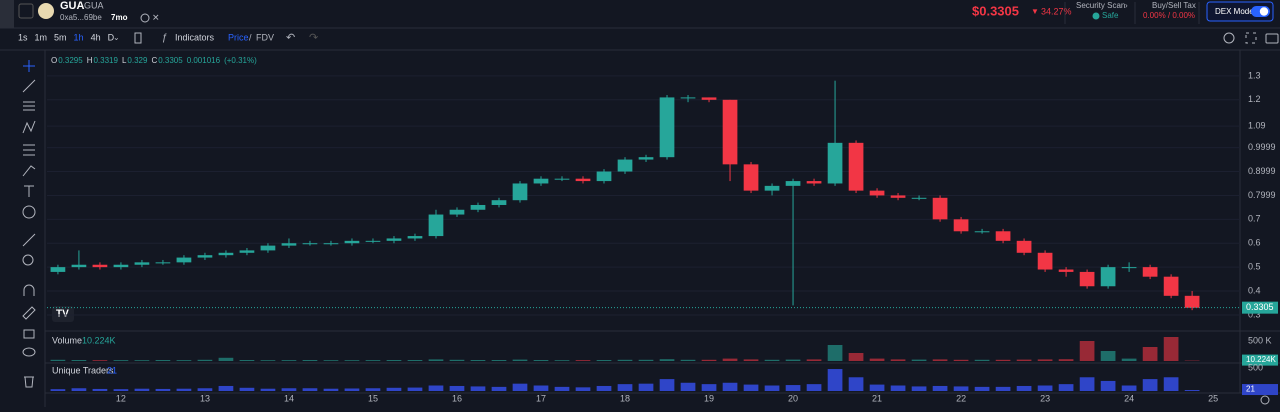  Describe the element at coordinates (1250, 389) in the screenshot. I see `traders-badge-label: 21` at that location.